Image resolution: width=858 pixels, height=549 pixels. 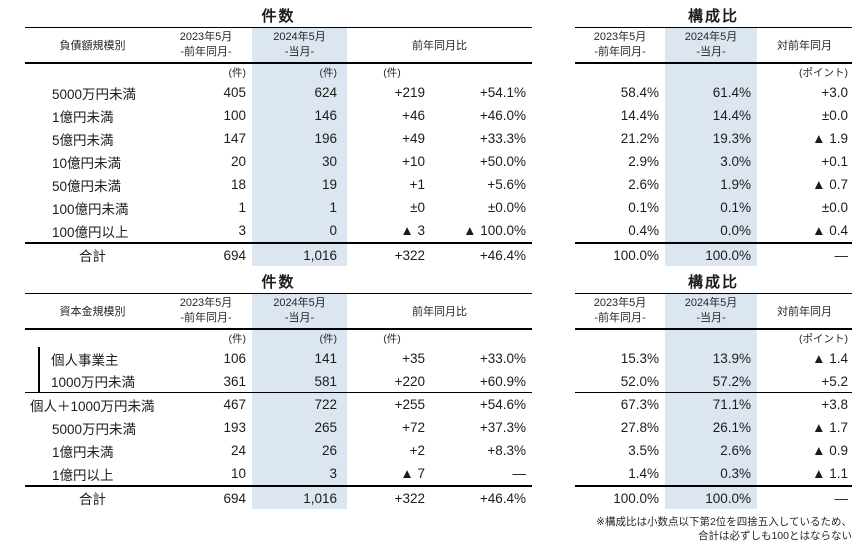 I want to click on cell-ratio-2024: 61.4%, so click(x=711, y=92).